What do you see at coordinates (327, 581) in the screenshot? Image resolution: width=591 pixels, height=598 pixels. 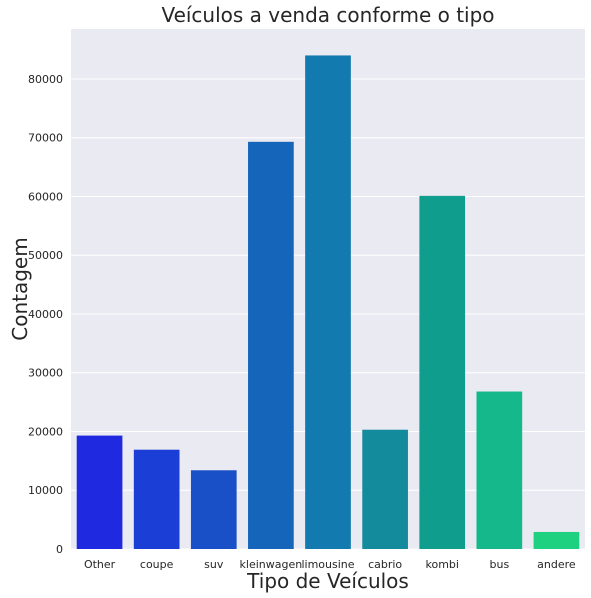 I see `x-axis-title: Tipo de Veículos` at bounding box center [327, 581].